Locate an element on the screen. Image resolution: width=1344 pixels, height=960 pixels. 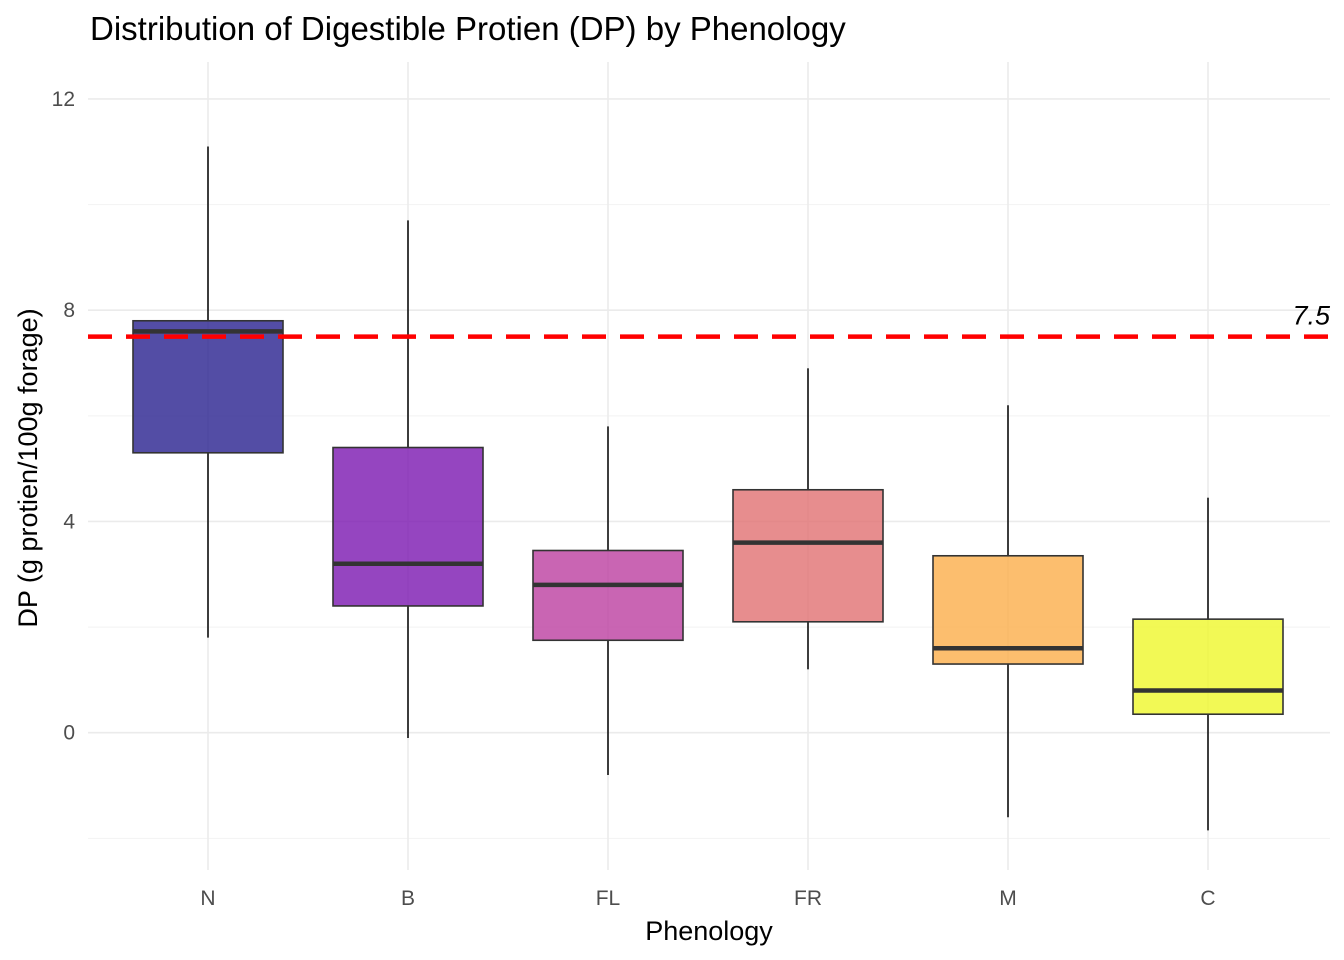
x-tick-labels: N B FL FR M C is located at coordinates (707, 898).